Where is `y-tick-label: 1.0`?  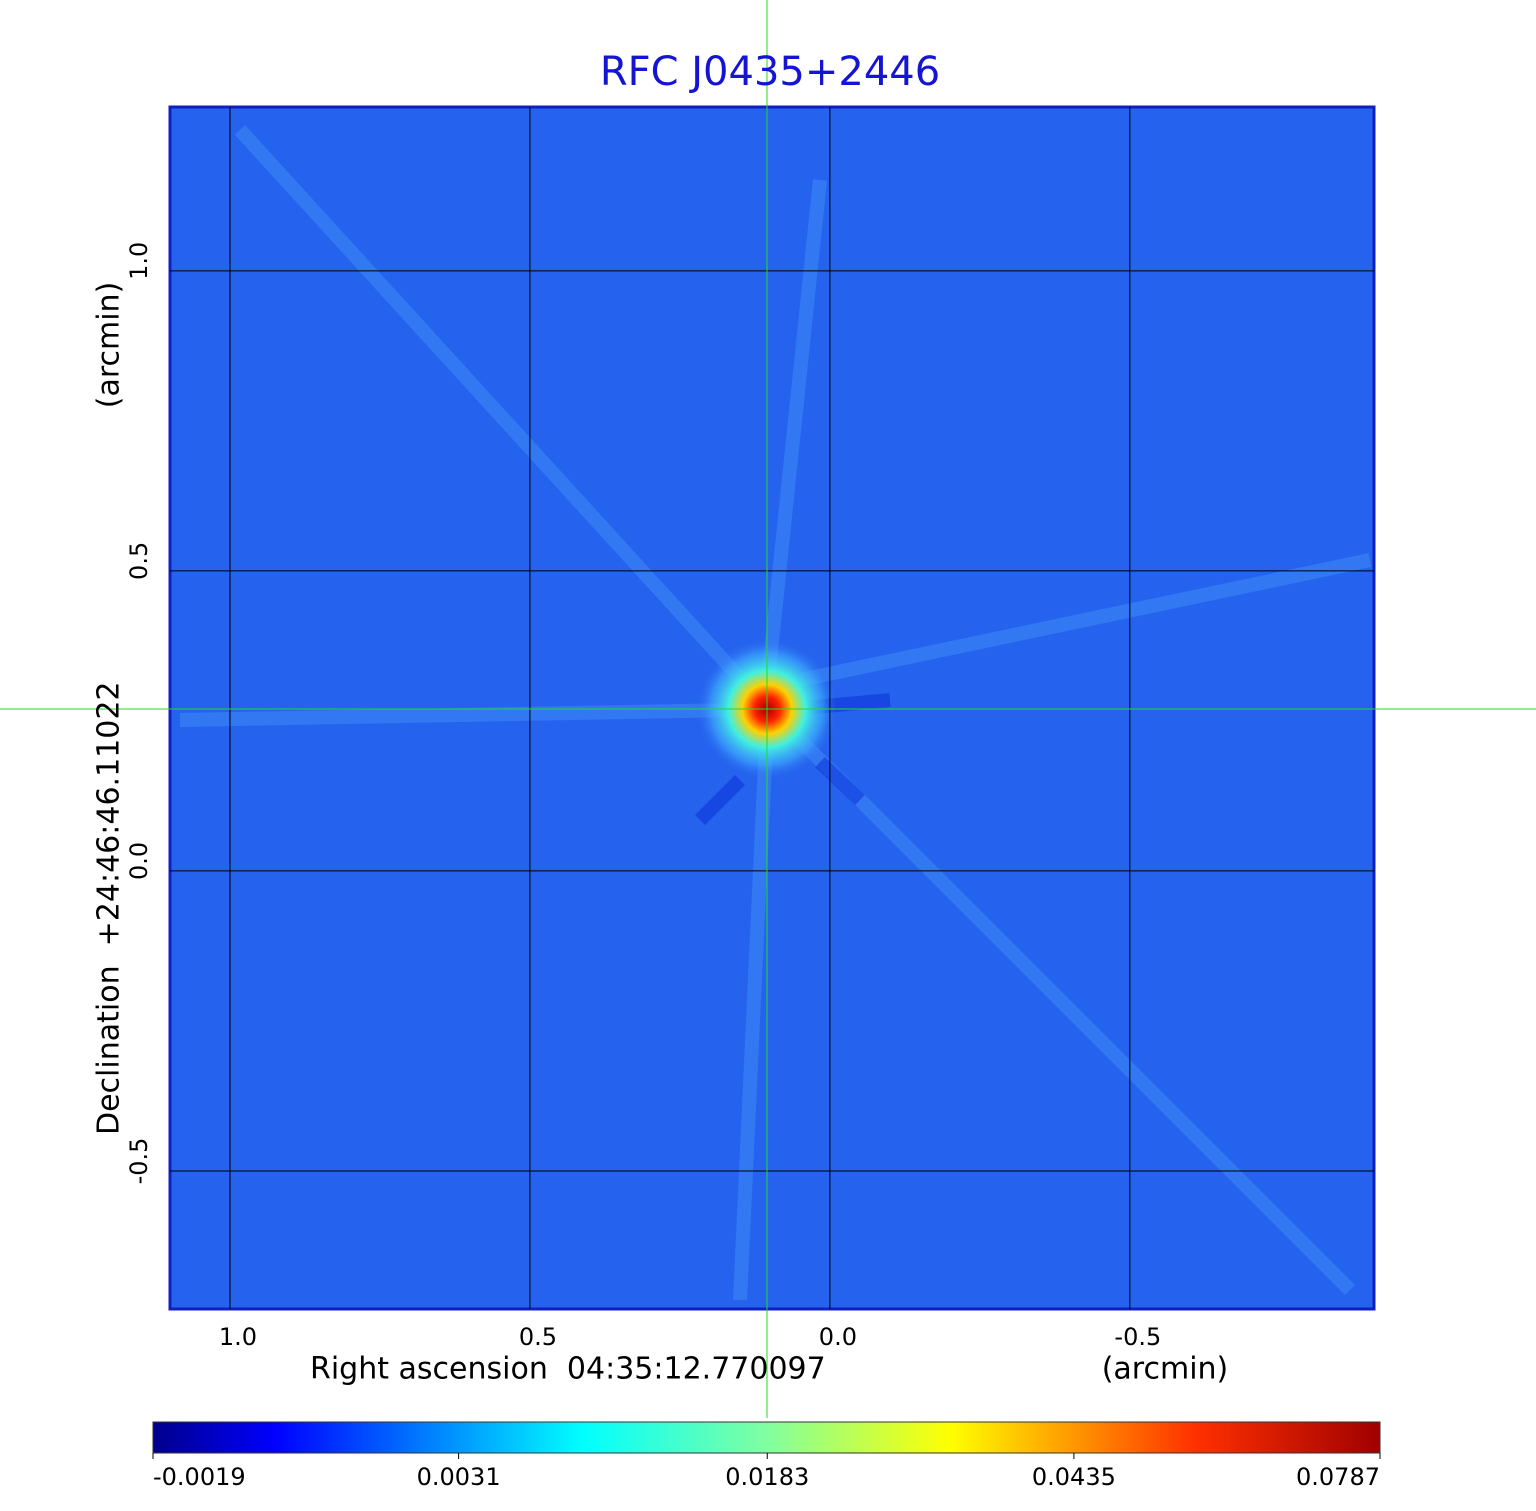
y-tick-label: 1.0 is located at coordinates (139, 261).